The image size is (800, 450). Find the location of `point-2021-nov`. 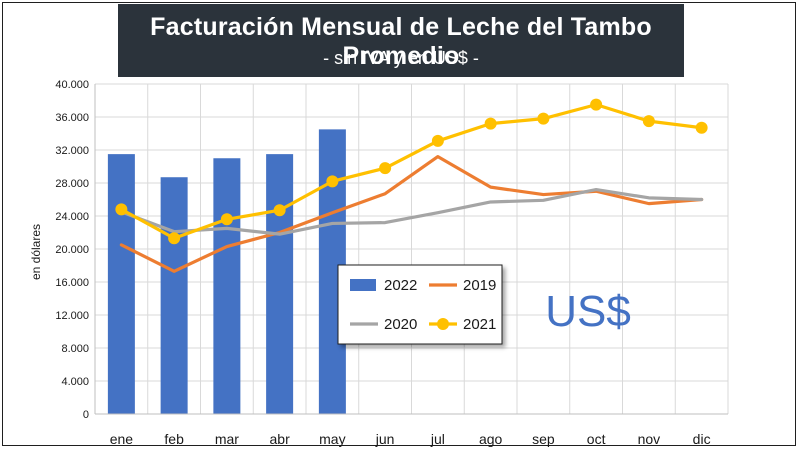

point-2021-nov is located at coordinates (648, 121).